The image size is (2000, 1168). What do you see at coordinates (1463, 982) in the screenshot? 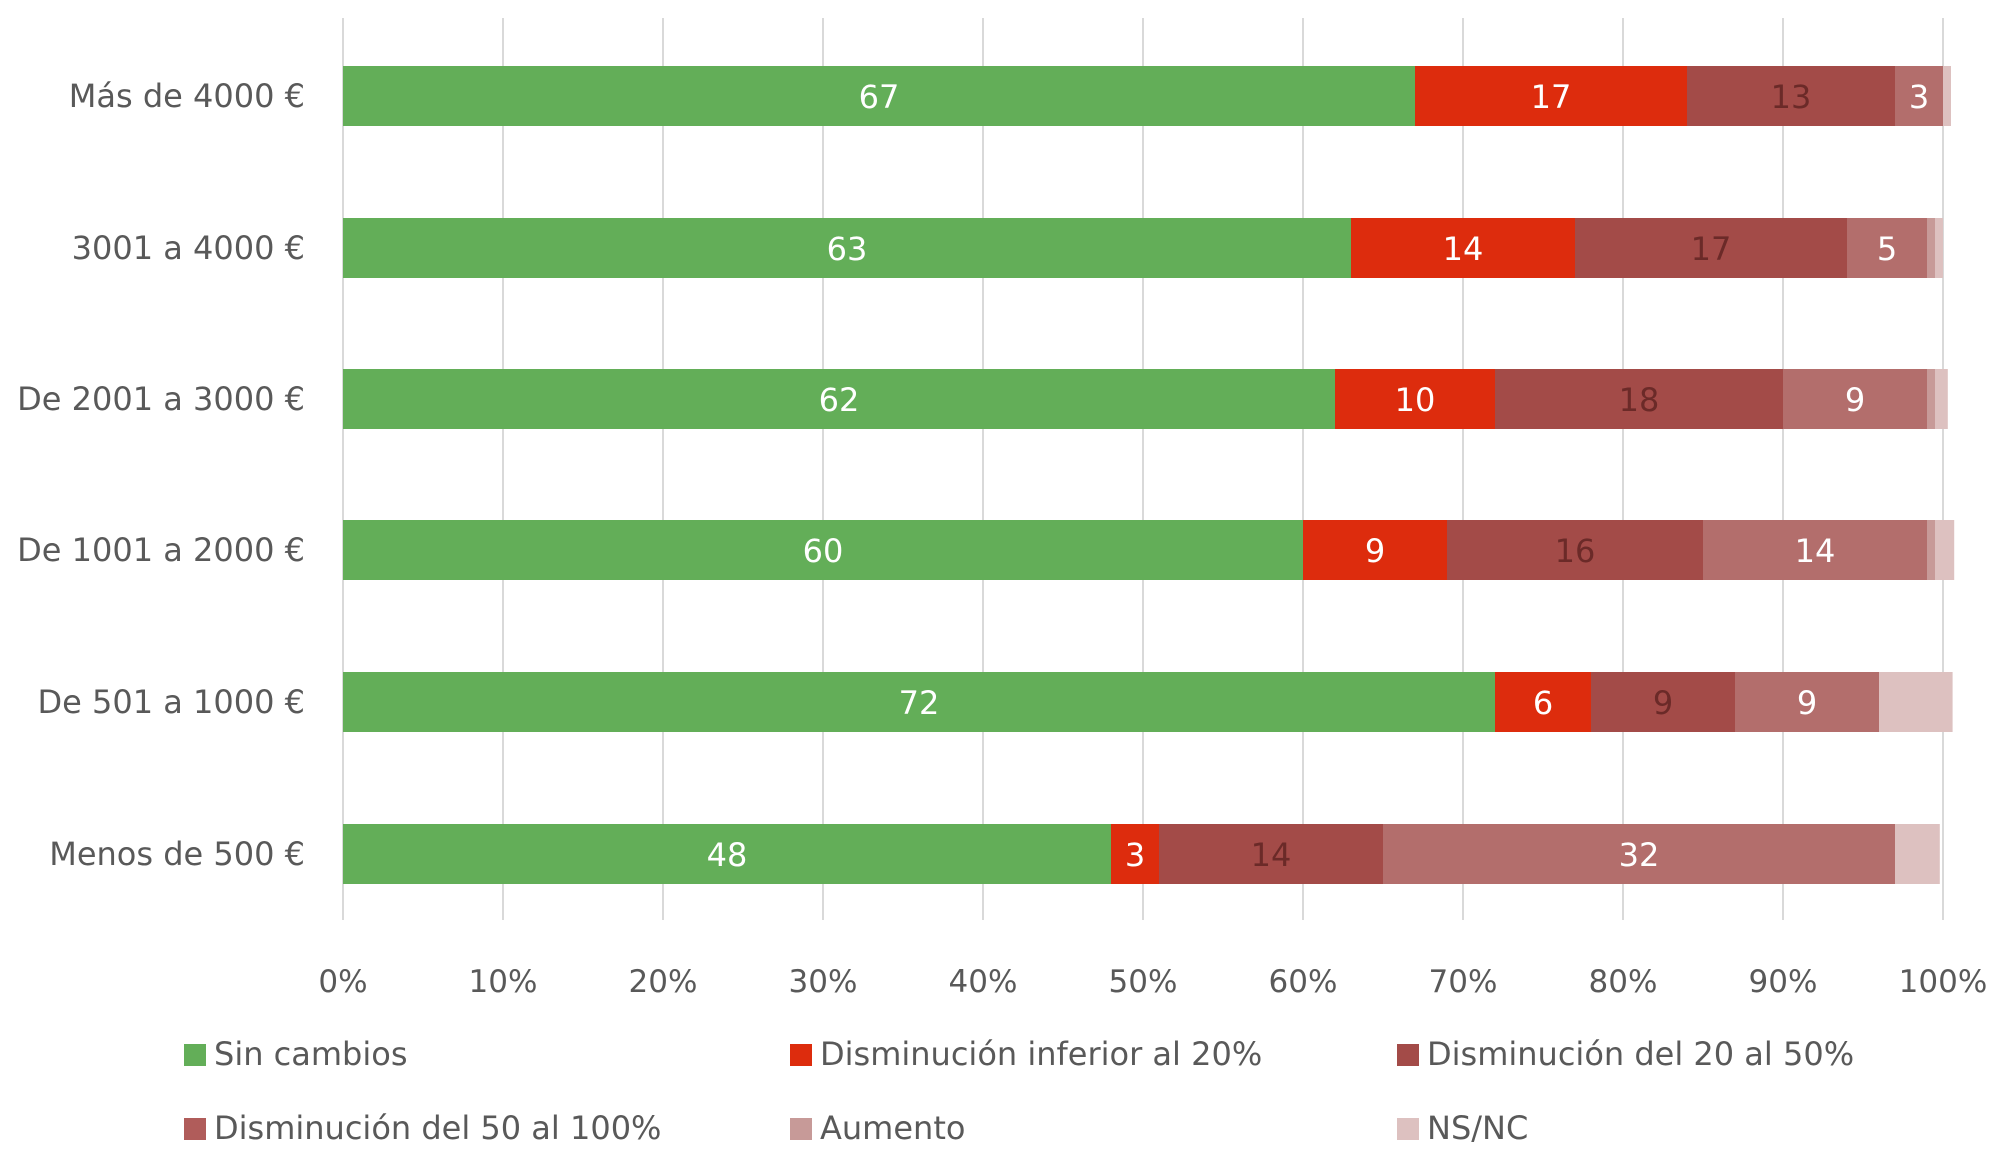
I see `x-tick-label: 70%` at bounding box center [1463, 982].